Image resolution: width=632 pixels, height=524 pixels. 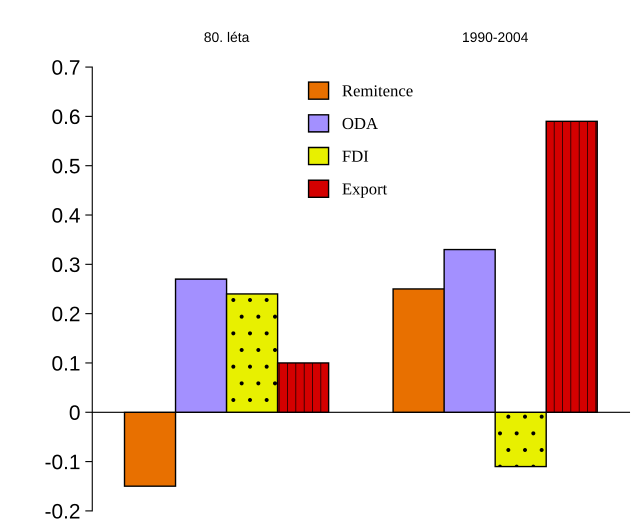 What do you see at coordinates (365, 190) in the screenshot?
I see `legend-label: Export` at bounding box center [365, 190].